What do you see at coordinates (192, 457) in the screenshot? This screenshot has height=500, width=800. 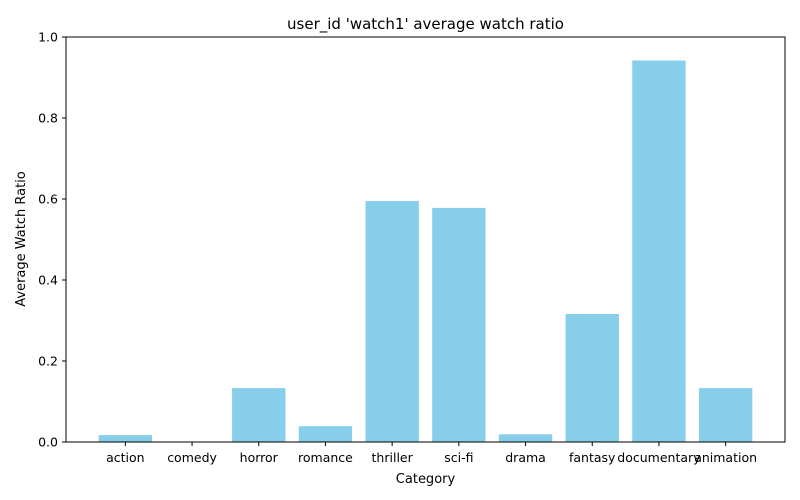 I see `x-tick-label: comedy` at bounding box center [192, 457].